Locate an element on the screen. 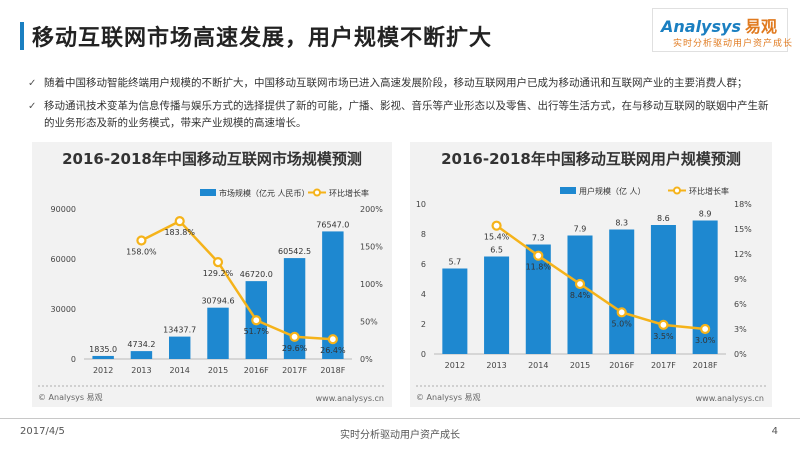 This screenshot has width=800, height=450. logo-wordmark: Analysys 易观 is located at coordinates (719, 26).